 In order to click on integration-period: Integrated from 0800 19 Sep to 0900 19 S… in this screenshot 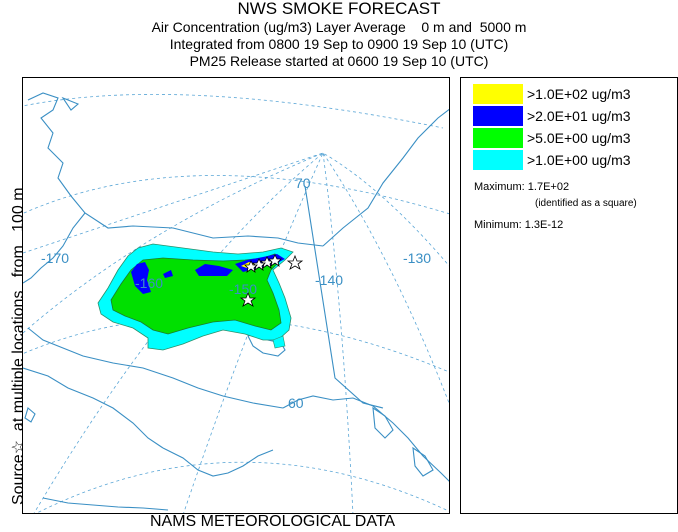, I will do `click(339, 44)`.